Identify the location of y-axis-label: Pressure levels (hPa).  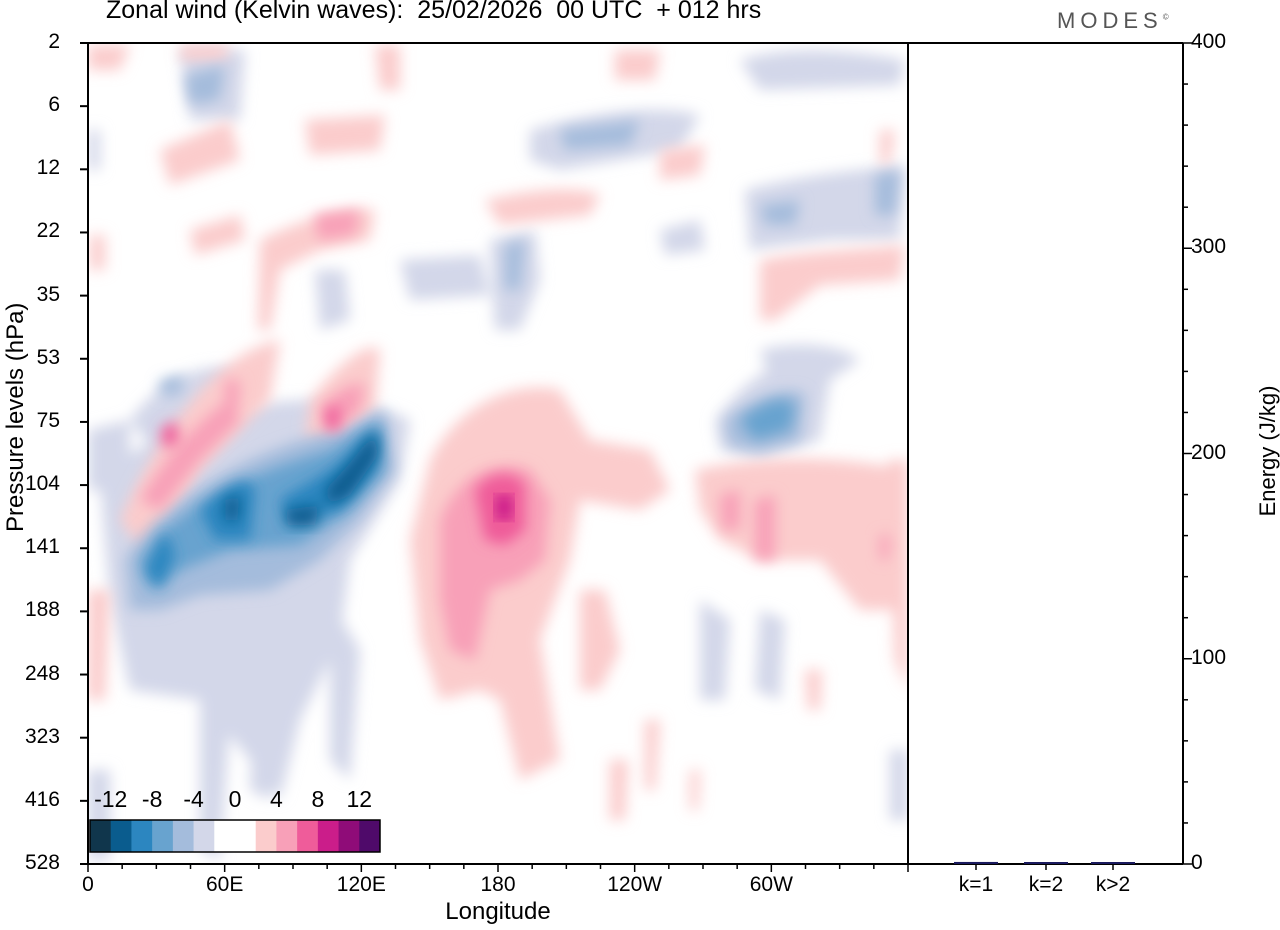
(15, 417).